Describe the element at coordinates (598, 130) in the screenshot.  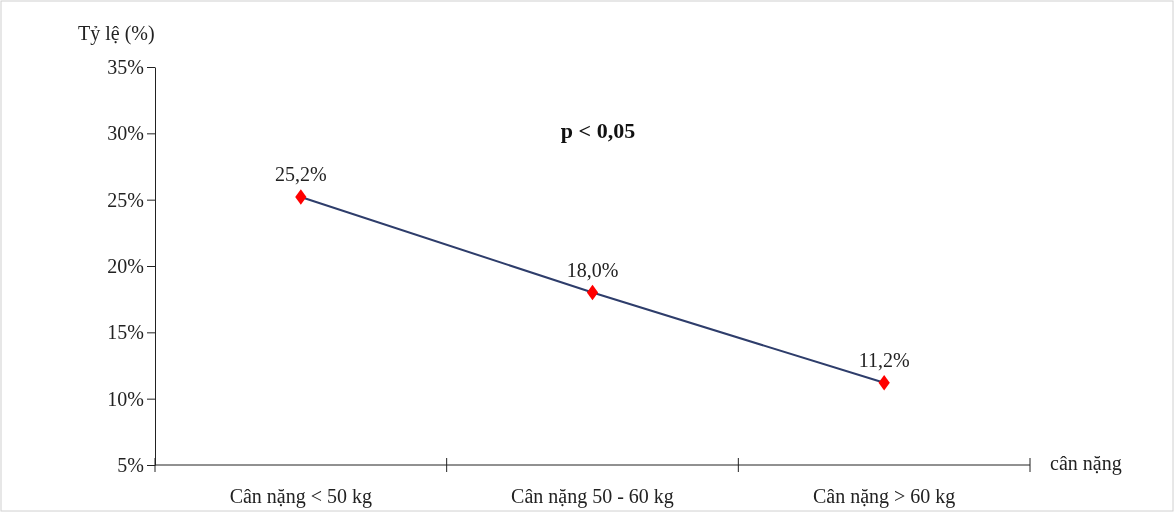
I see `annotation: p < 0,05` at that location.